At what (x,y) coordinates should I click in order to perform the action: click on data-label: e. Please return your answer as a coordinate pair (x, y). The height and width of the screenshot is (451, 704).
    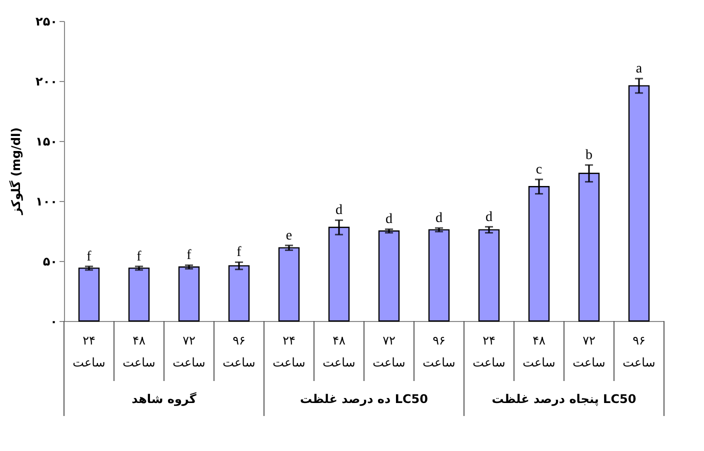
    Looking at the image, I should click on (289, 236).